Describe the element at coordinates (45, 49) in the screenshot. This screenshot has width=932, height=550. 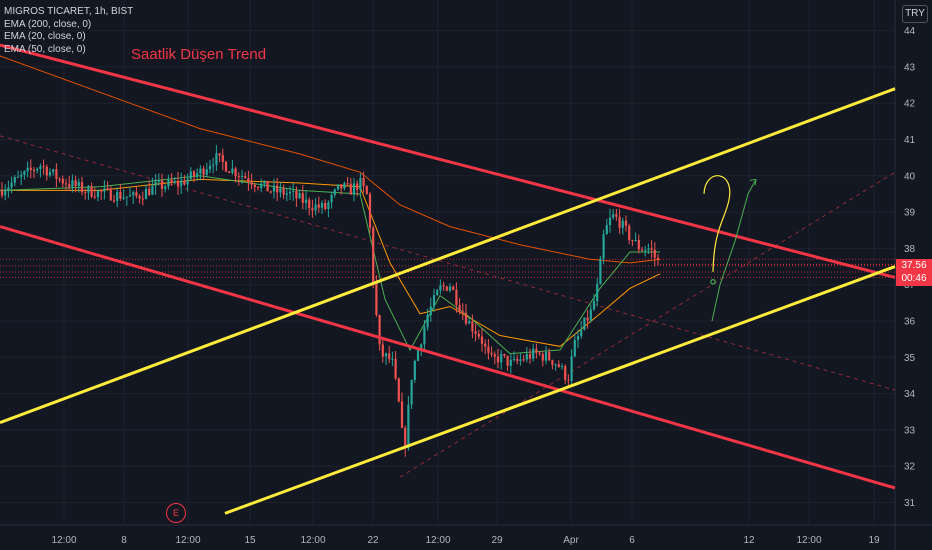
I see `ema50-label: EMA (50, close, 0)` at that location.